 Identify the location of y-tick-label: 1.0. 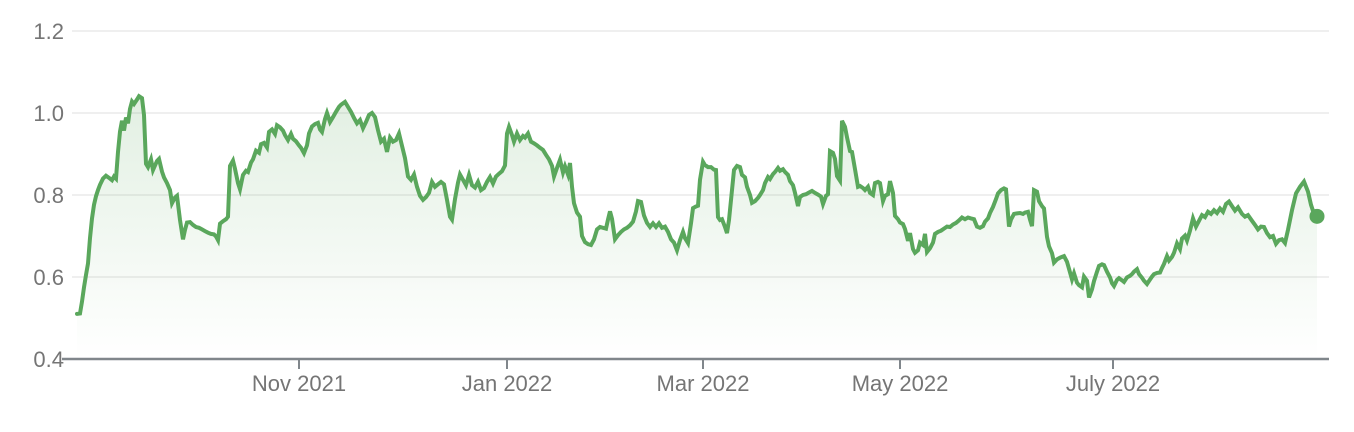
(48, 113).